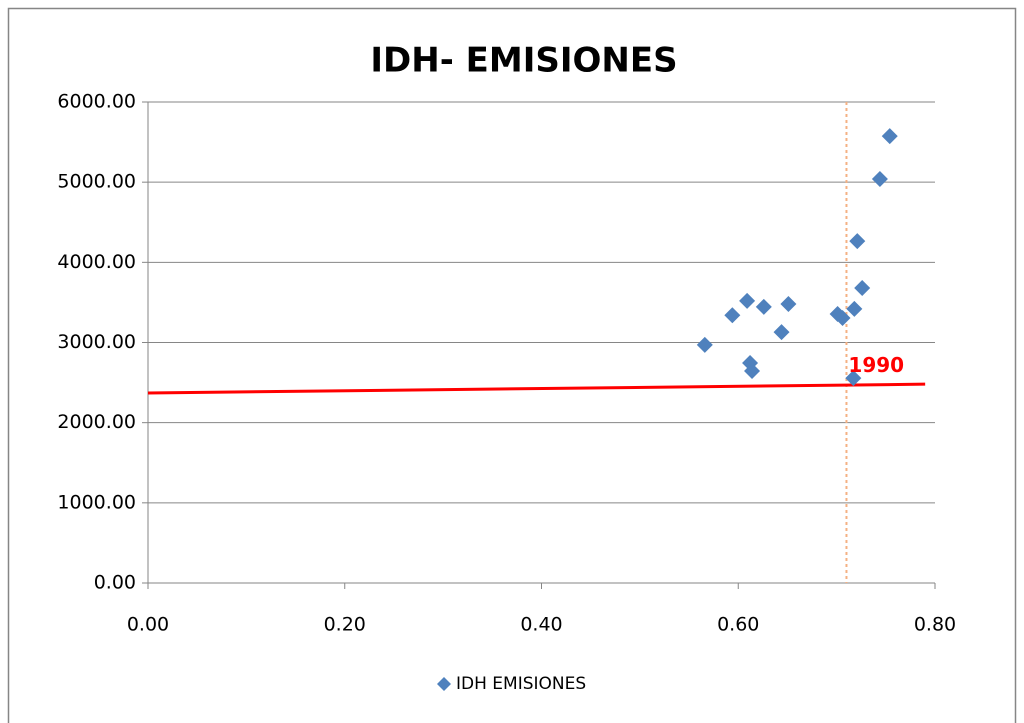  I want to click on y-tick-label: 5000.00, so click(96, 182).